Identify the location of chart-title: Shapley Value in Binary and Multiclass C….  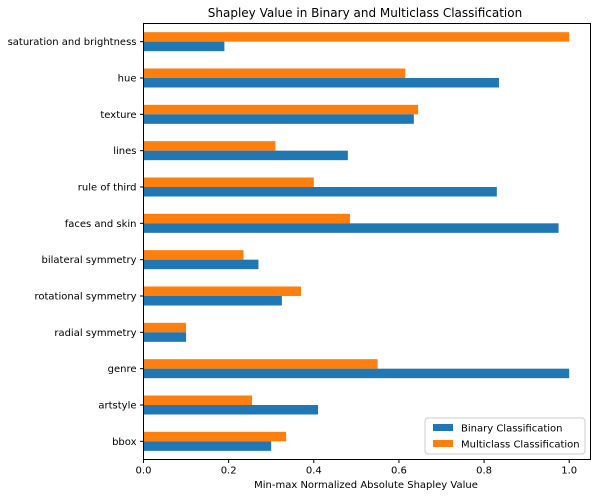
(365, 13).